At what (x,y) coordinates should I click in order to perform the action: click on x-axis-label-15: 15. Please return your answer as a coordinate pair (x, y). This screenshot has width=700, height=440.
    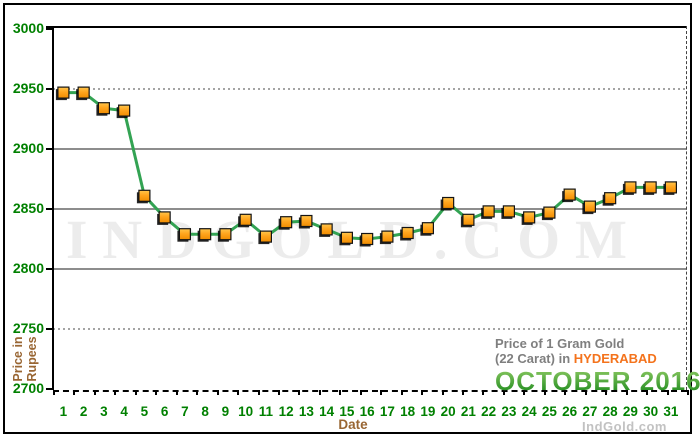
    Looking at the image, I should click on (347, 411).